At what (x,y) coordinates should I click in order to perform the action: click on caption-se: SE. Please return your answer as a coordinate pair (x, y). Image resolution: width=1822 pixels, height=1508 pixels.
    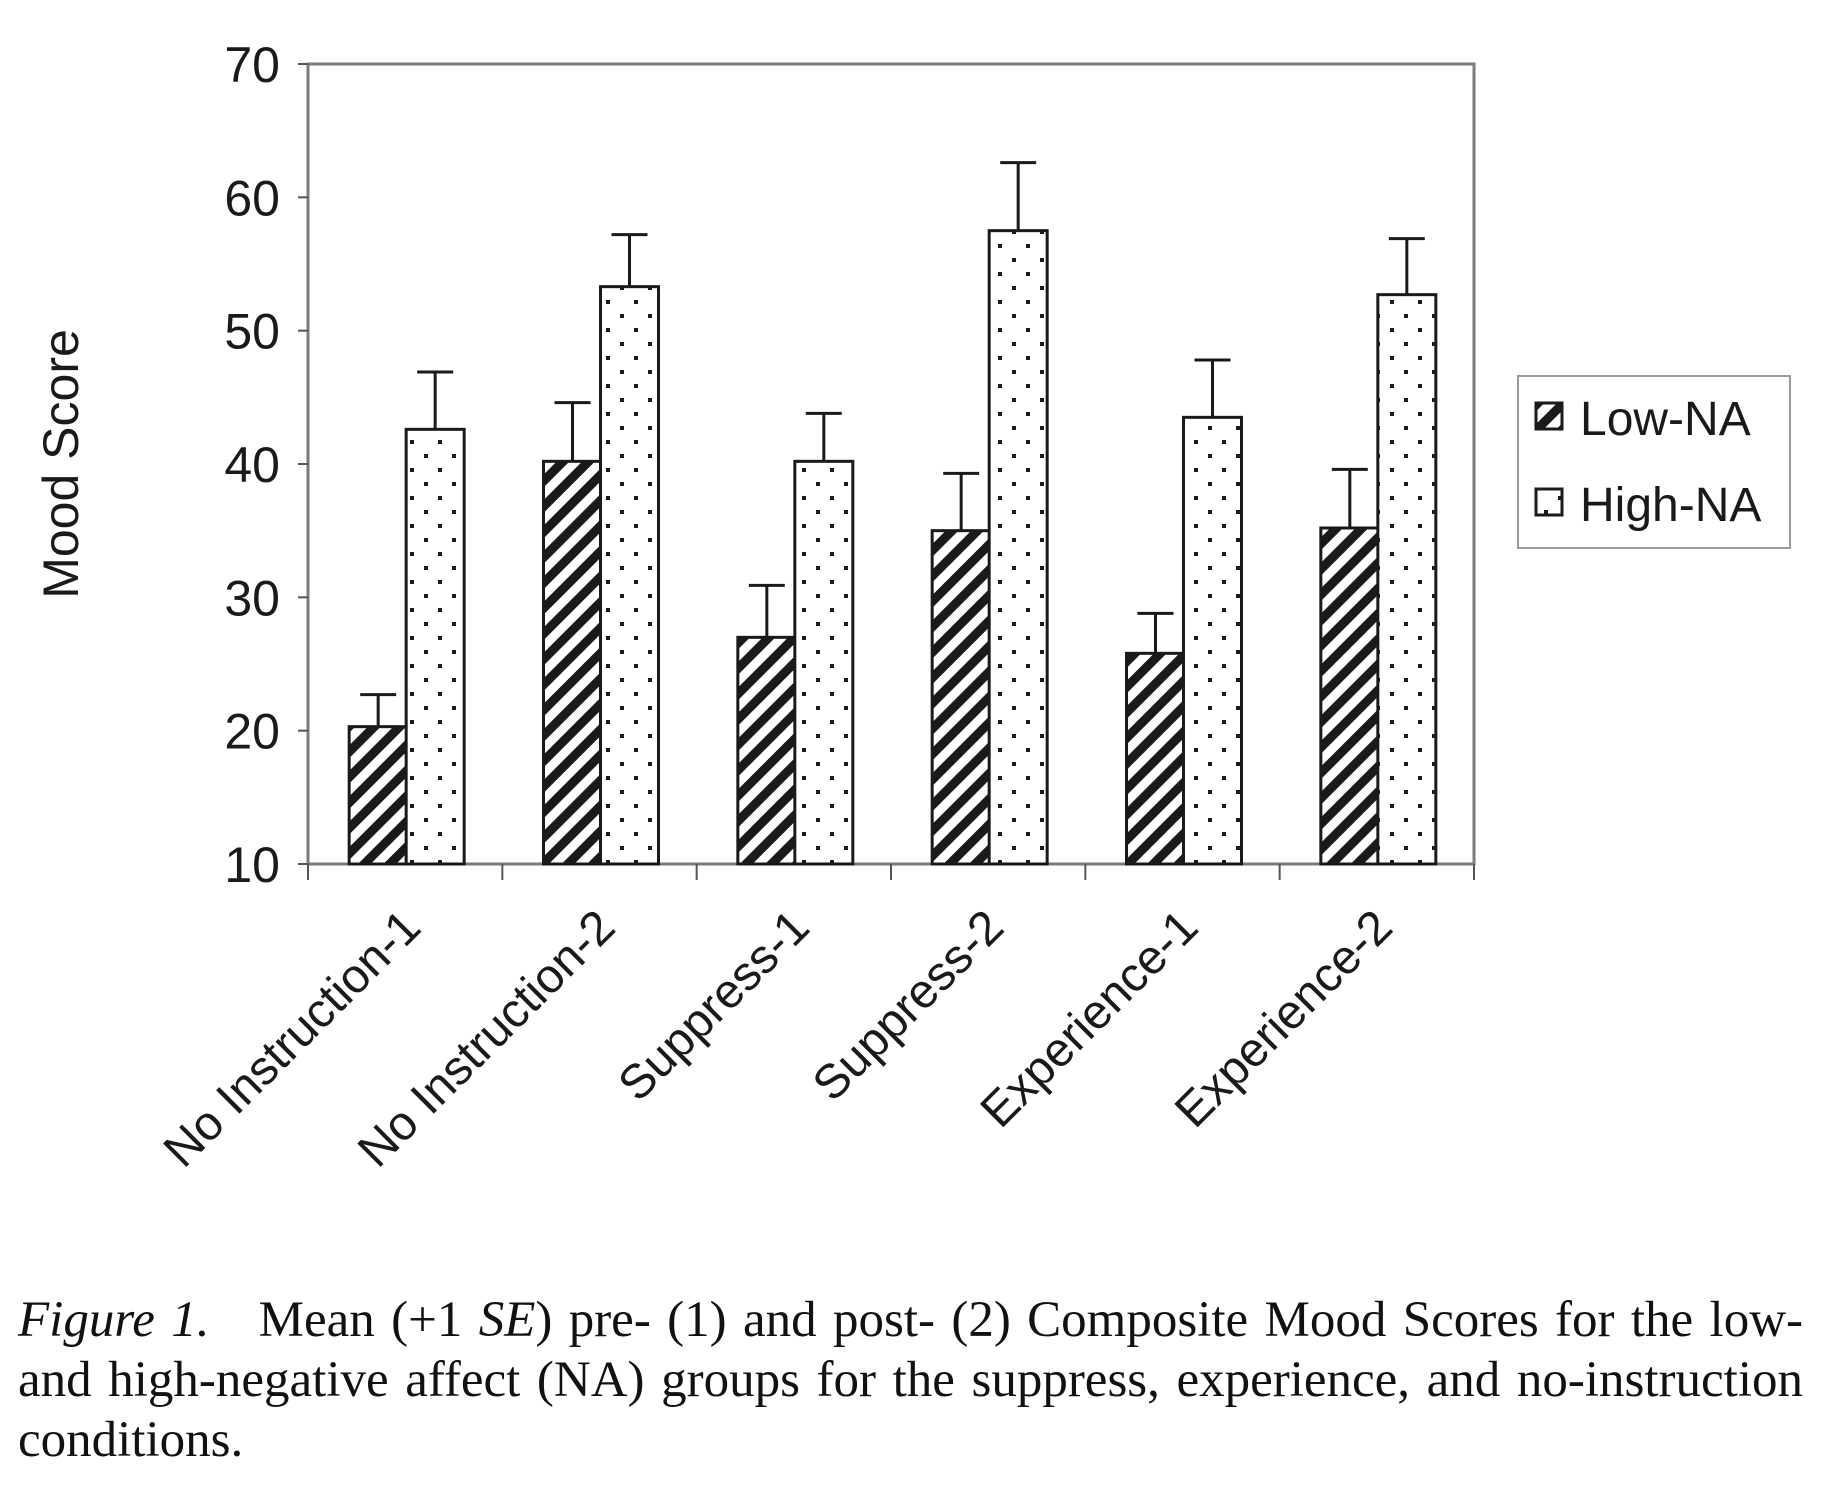
    Looking at the image, I should click on (507, 1320).